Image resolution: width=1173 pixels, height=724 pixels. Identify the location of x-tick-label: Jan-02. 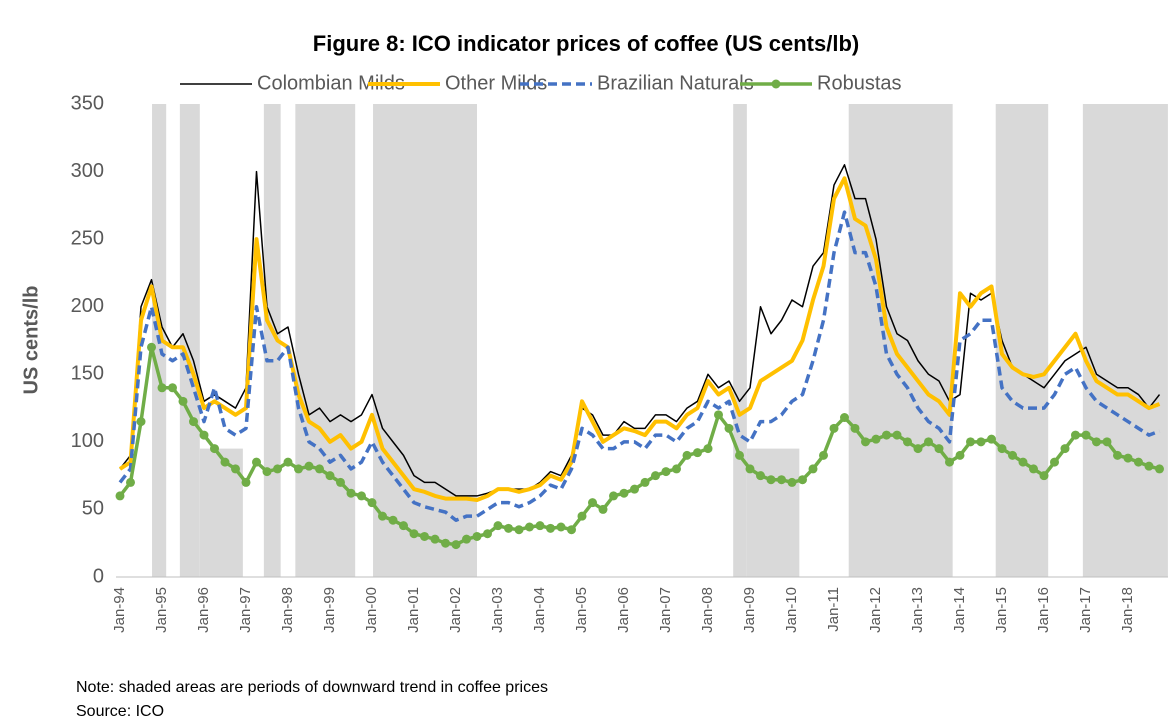
(455, 610).